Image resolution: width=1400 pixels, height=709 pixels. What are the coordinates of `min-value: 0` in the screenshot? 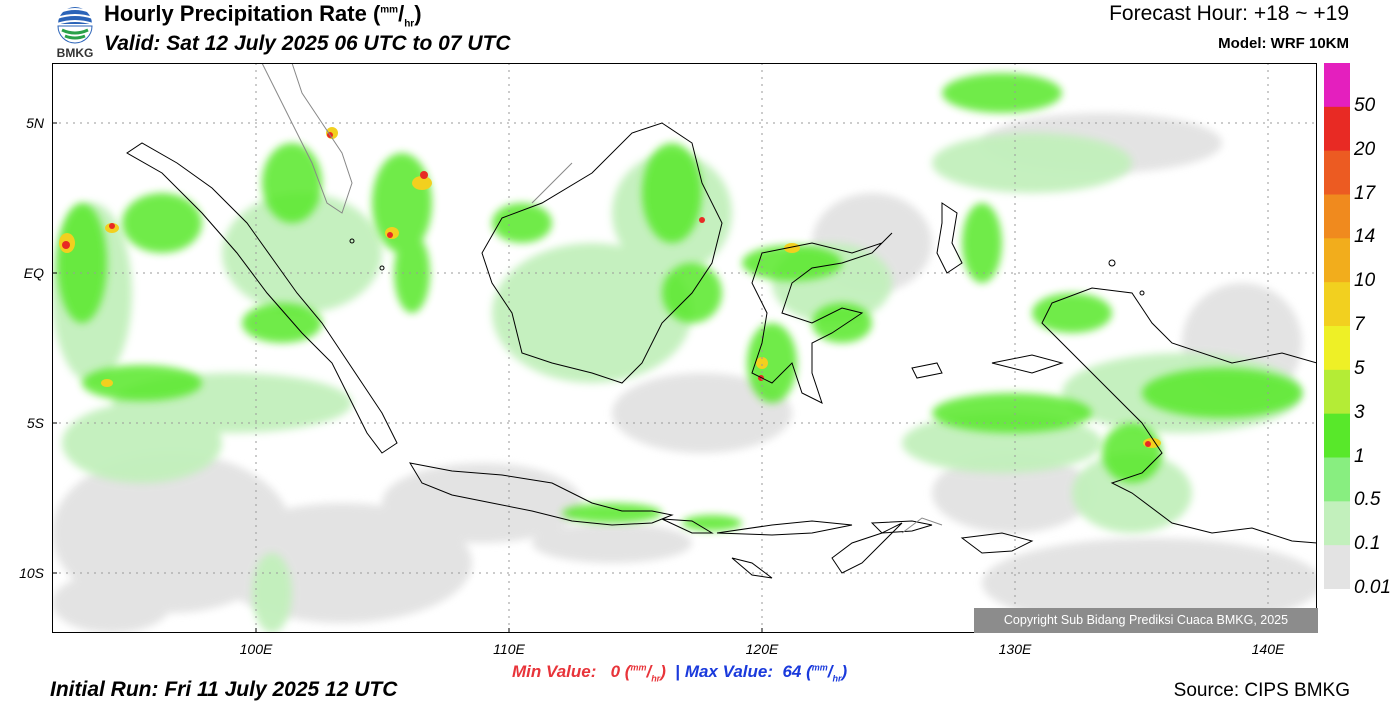 It's located at (615, 671).